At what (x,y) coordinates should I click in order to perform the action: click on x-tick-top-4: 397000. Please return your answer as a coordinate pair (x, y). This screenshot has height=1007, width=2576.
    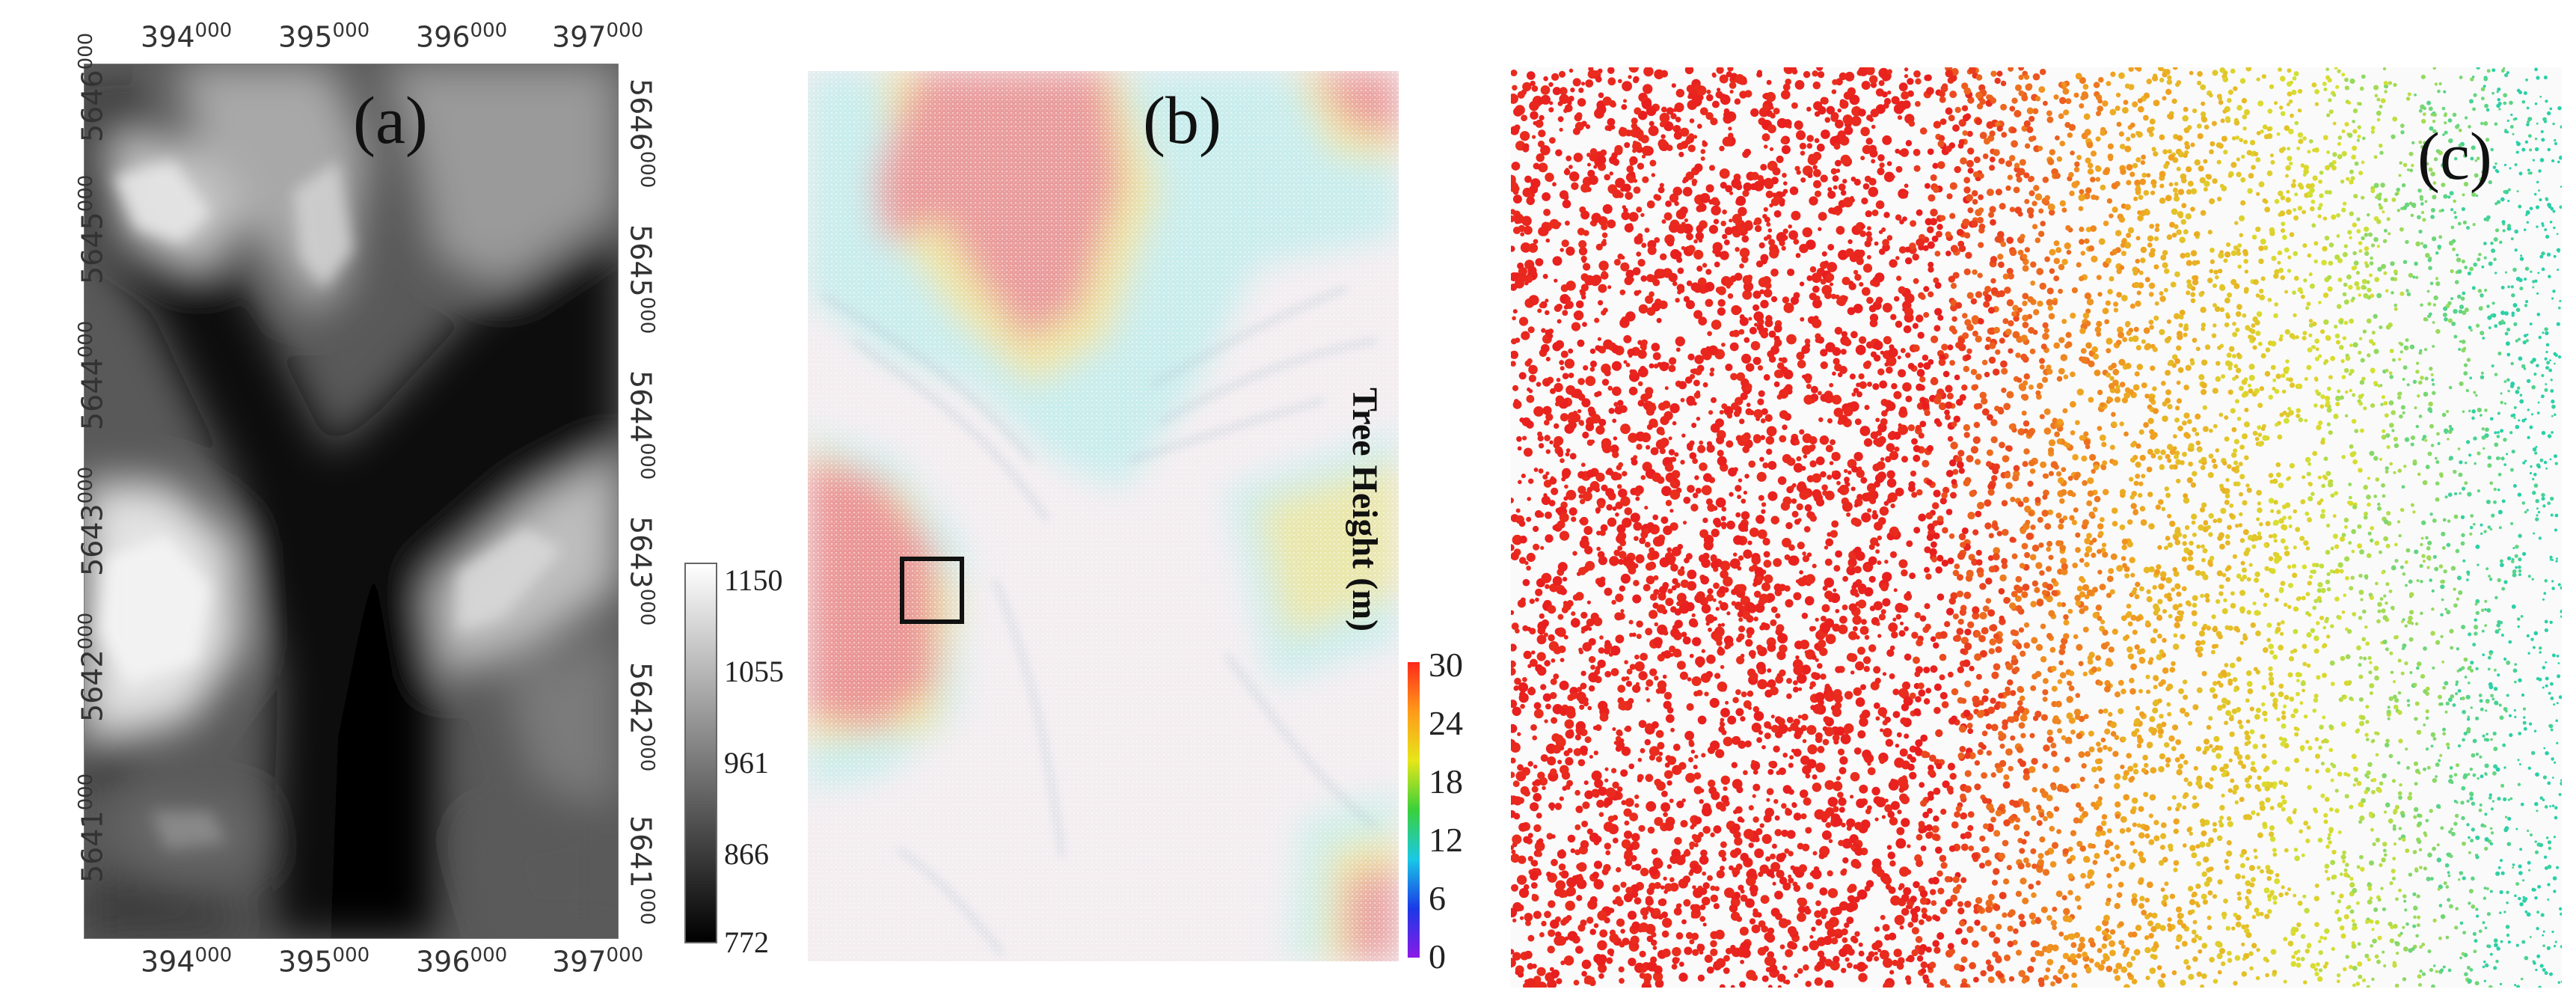
    Looking at the image, I should click on (598, 36).